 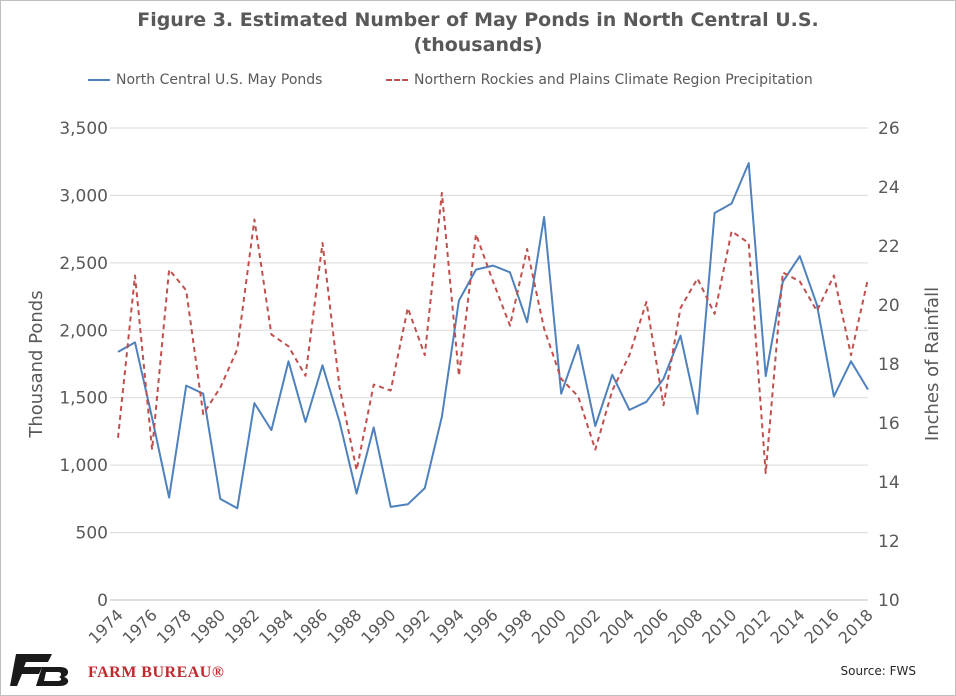 I want to click on y-right-tick-label: 16, so click(x=889, y=424).